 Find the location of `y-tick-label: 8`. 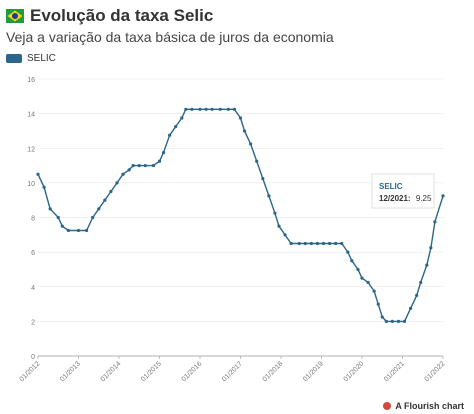

y-tick-label: 8 is located at coordinates (33, 219).